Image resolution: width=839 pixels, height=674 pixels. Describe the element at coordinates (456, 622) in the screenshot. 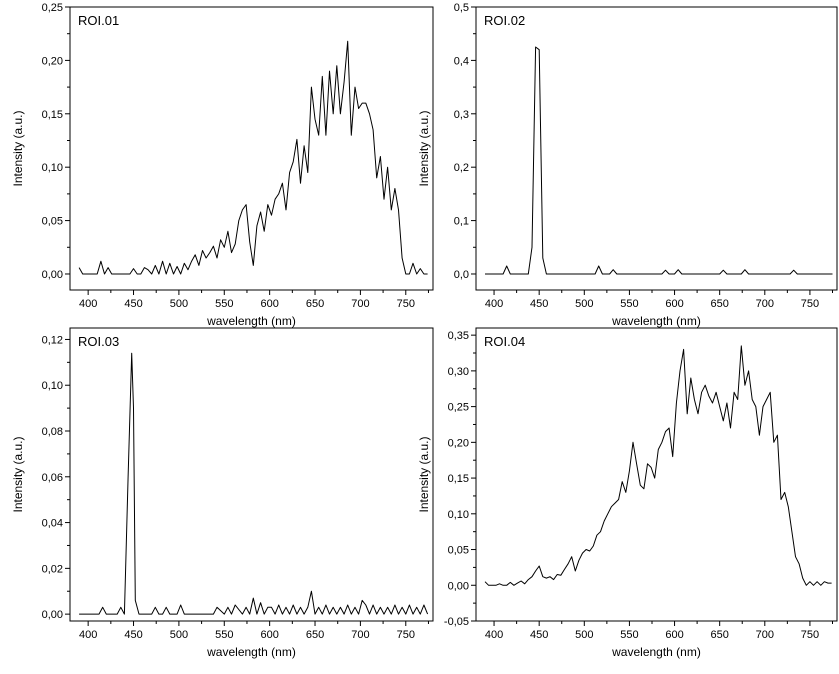

I see `y-tick-label: -0,05` at that location.